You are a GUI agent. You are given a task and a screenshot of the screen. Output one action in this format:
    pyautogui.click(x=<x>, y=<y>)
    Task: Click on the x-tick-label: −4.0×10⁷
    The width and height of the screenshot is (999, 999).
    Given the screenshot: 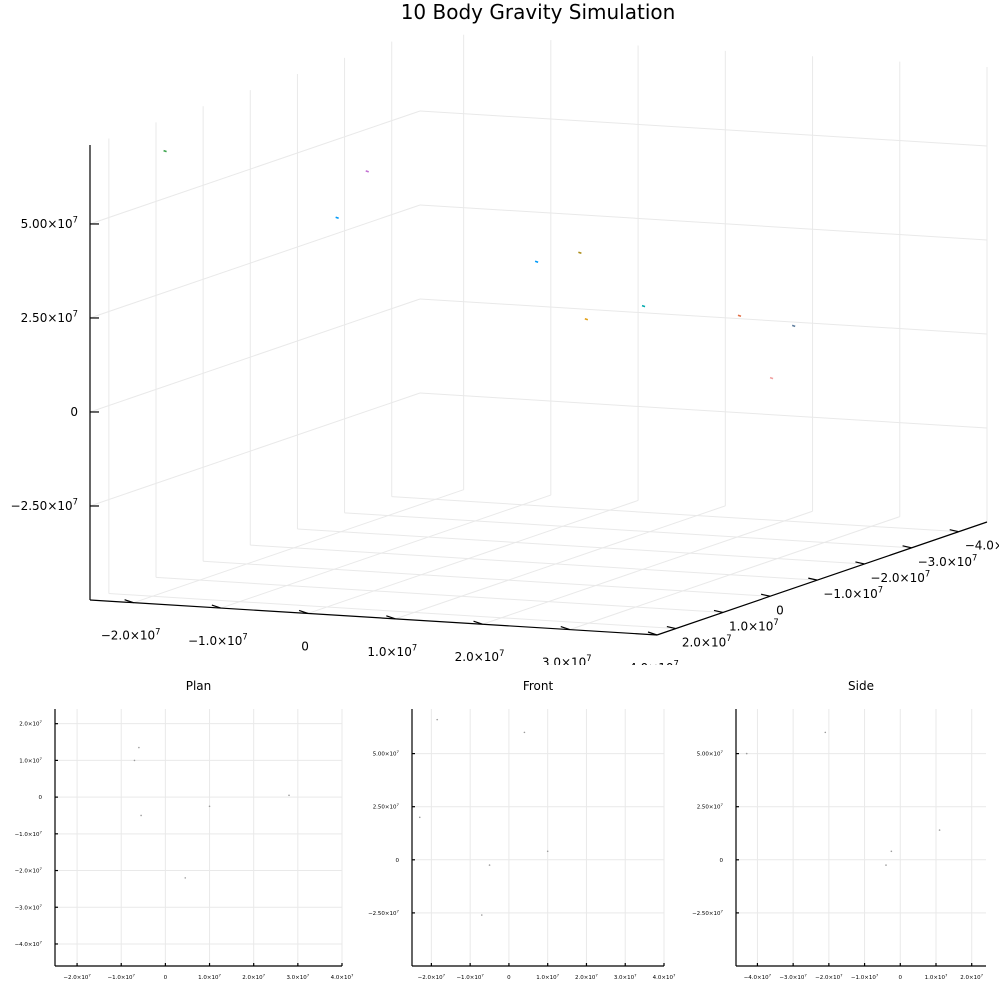 What is the action you would take?
    pyautogui.click(x=758, y=977)
    